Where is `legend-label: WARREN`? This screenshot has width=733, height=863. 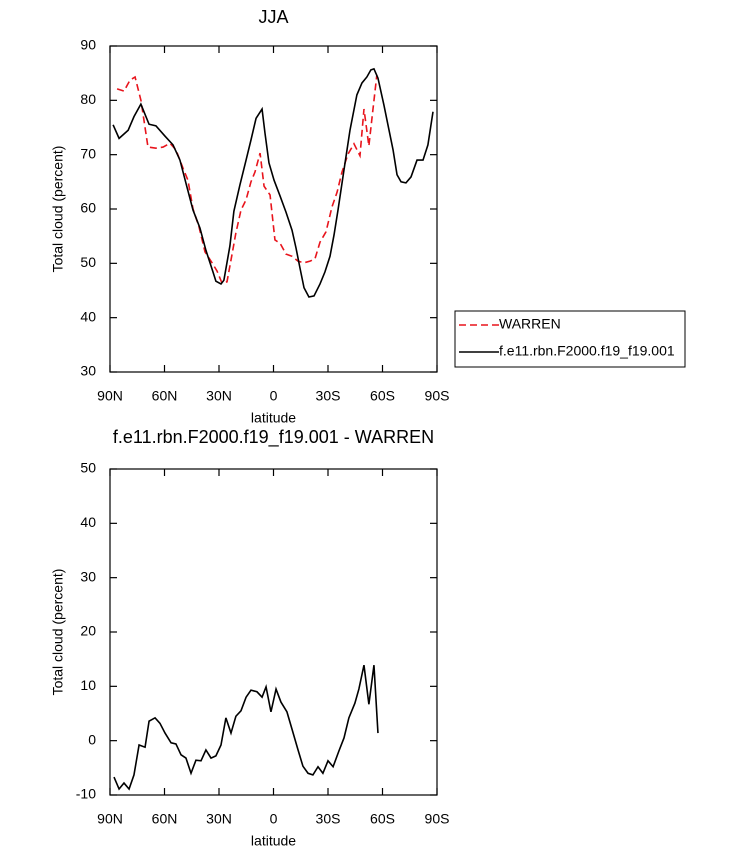 legend-label: WARREN is located at coordinates (530, 324).